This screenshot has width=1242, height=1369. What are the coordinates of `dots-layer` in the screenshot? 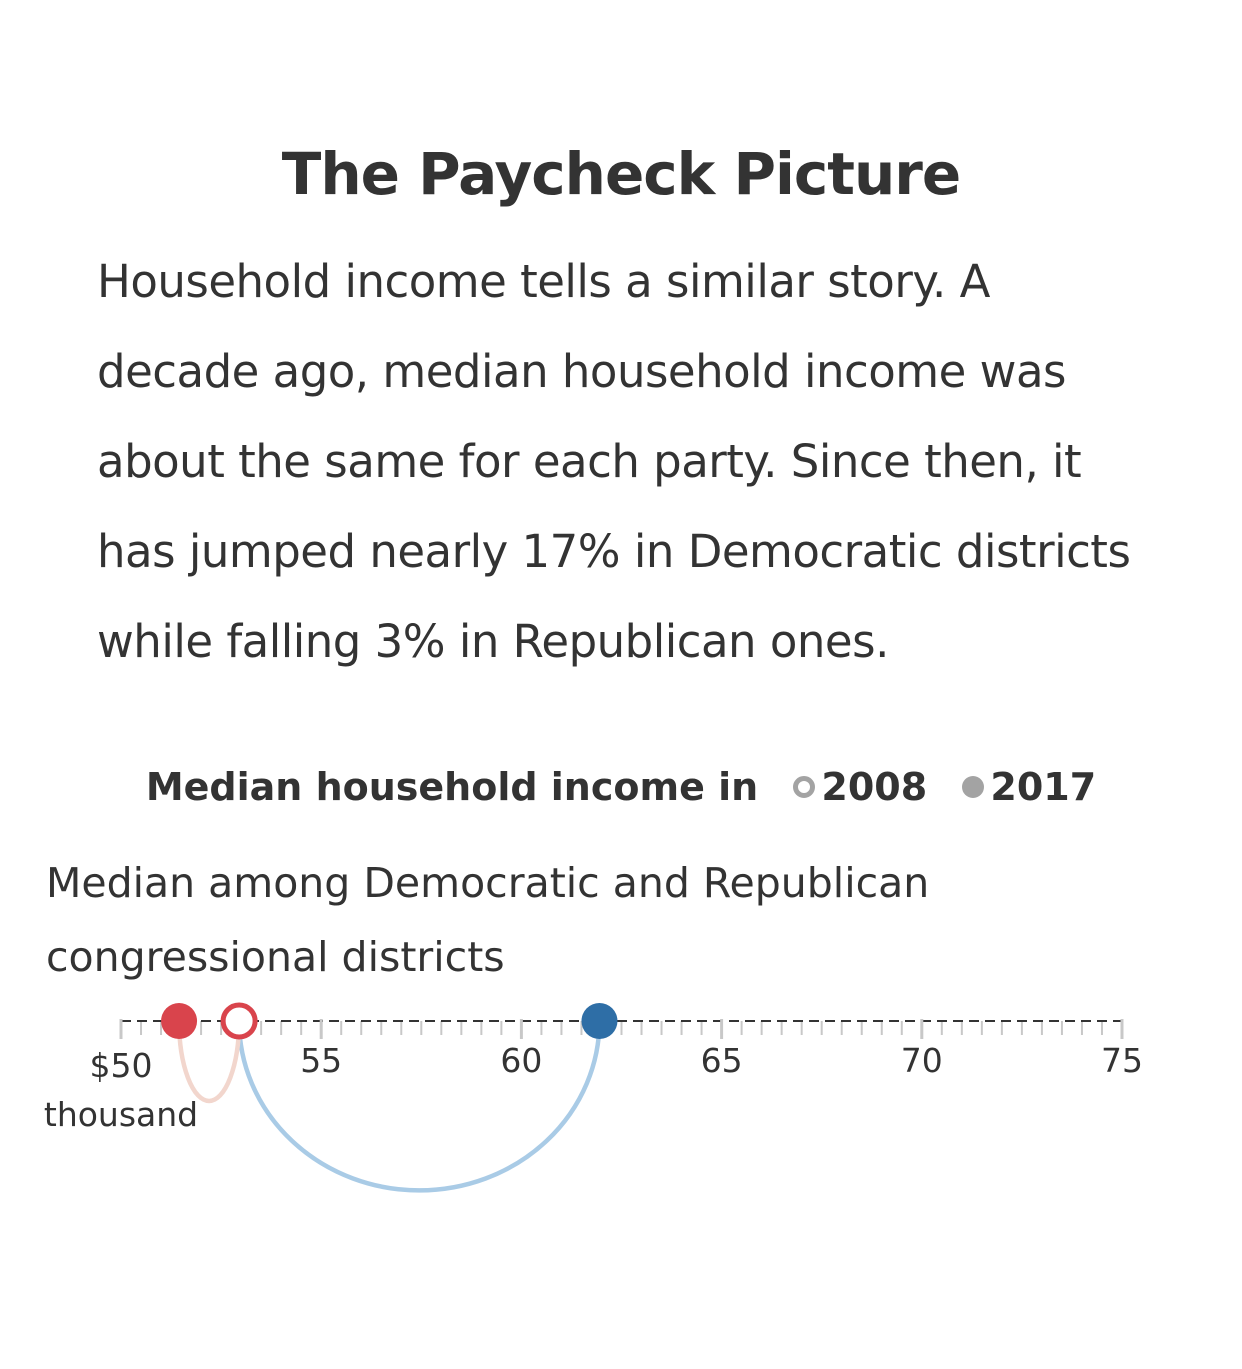 It's located at (389, 1021).